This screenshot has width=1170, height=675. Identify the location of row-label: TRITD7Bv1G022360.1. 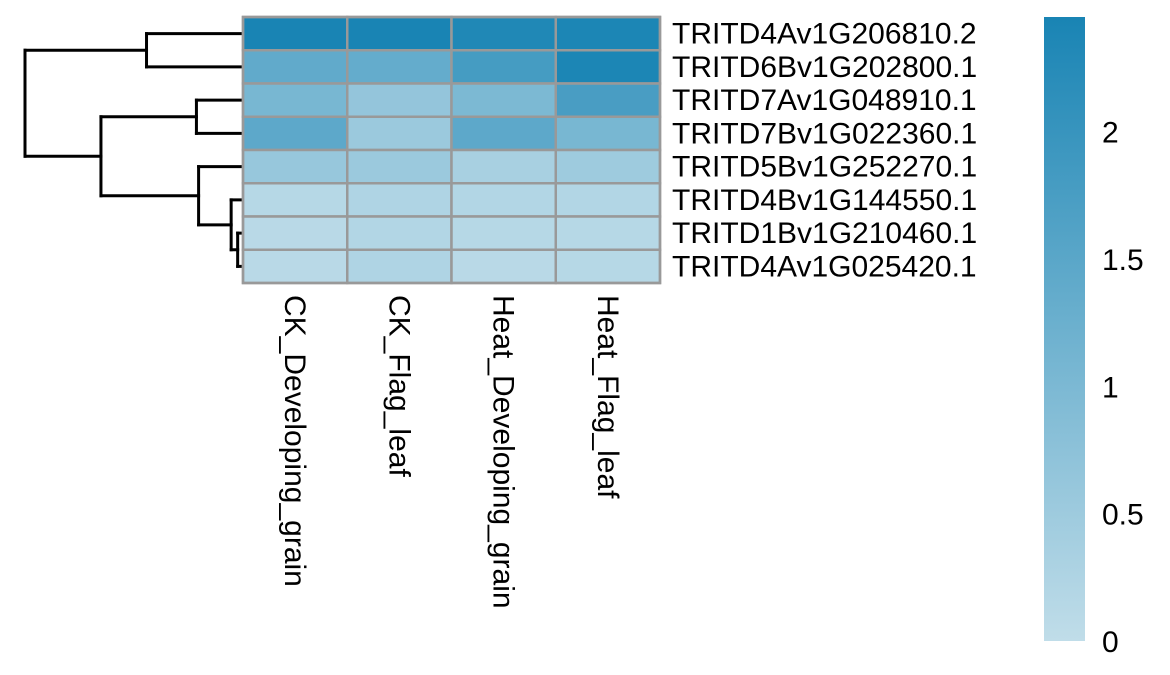
(824, 133).